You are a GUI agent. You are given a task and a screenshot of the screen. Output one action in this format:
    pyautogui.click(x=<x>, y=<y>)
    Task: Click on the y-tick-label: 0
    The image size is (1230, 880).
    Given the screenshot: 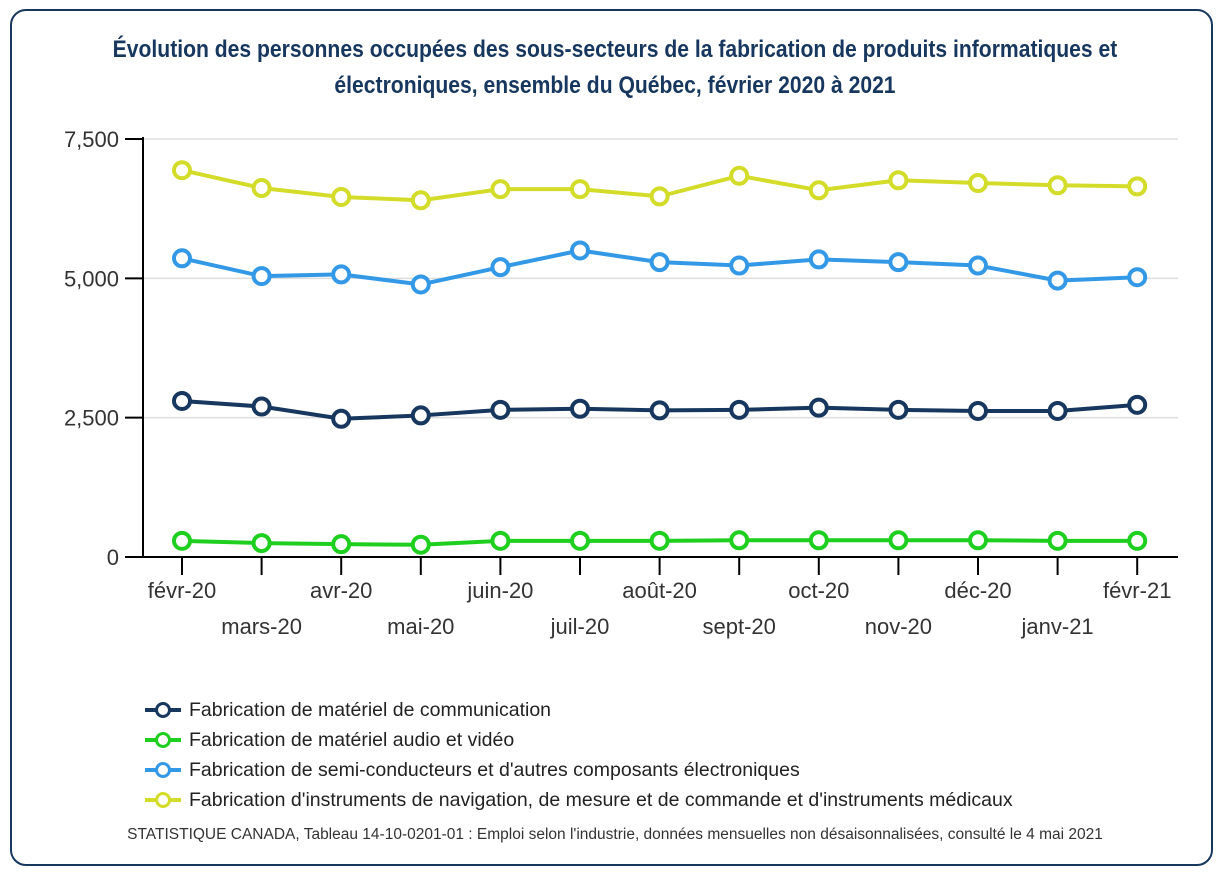 What is the action you would take?
    pyautogui.click(x=113, y=557)
    